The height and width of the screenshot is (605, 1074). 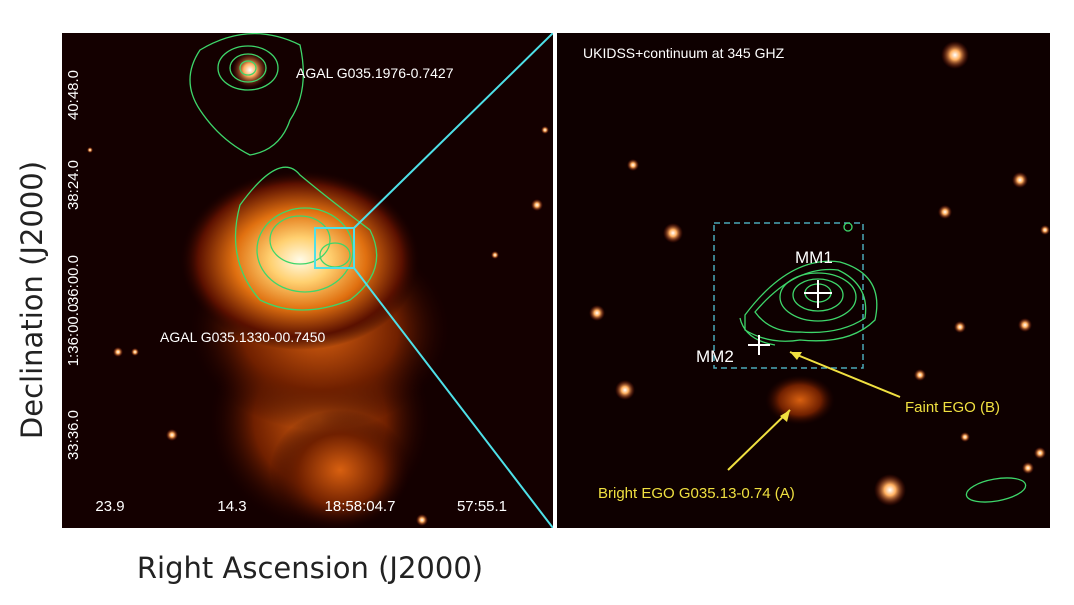 I want to click on y-tick-label: 1:36:00.0, so click(x=73, y=335).